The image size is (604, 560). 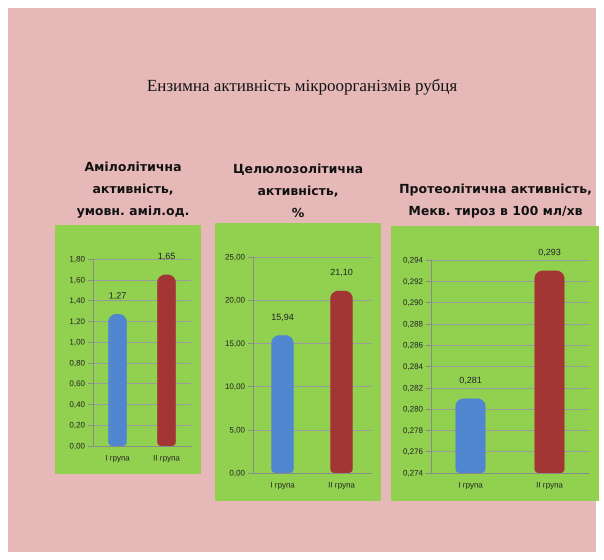 What do you see at coordinates (167, 256) in the screenshot?
I see `data-label: 1,65` at bounding box center [167, 256].